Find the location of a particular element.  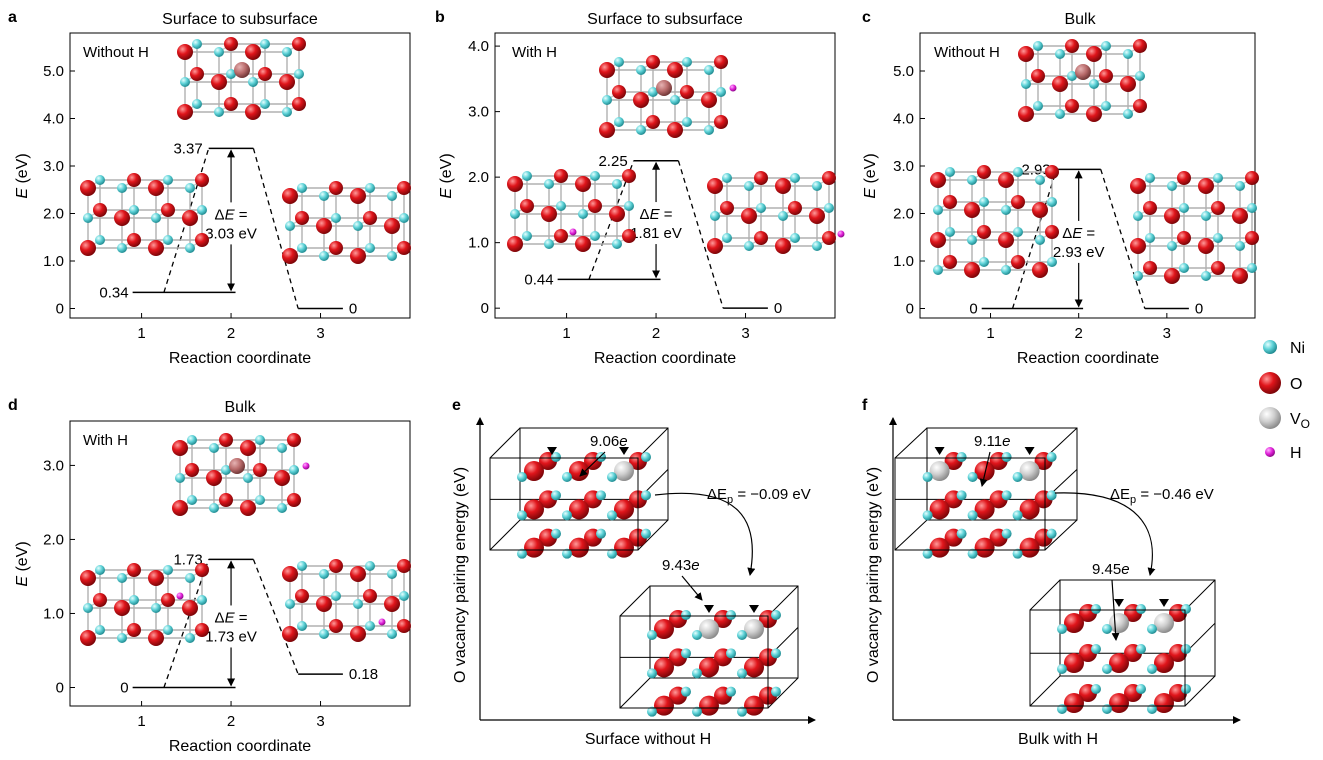

charge-top: 9.06e is located at coordinates (609, 441).